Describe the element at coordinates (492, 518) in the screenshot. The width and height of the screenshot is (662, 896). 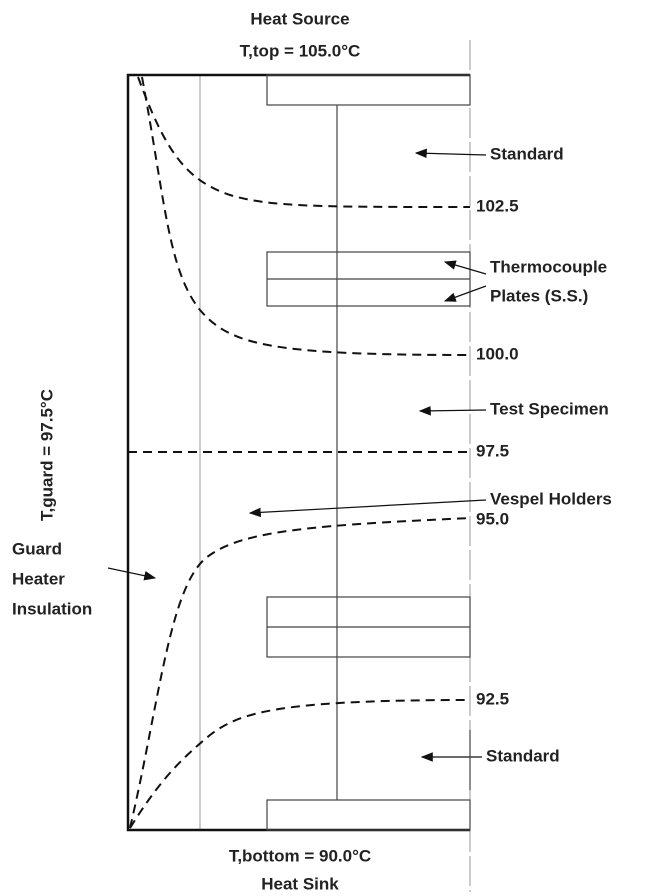
I see `isotherm-label: 95.0` at that location.